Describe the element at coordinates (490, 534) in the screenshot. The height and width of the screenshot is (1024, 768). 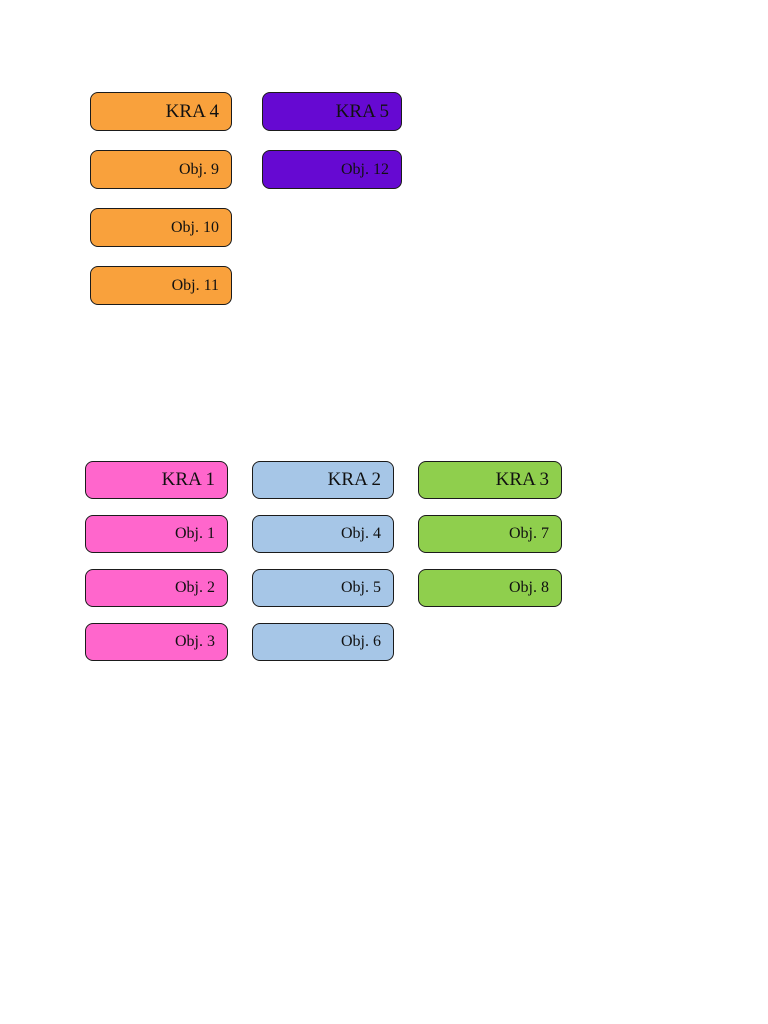
I see `objective-7-box: Obj. 7` at that location.